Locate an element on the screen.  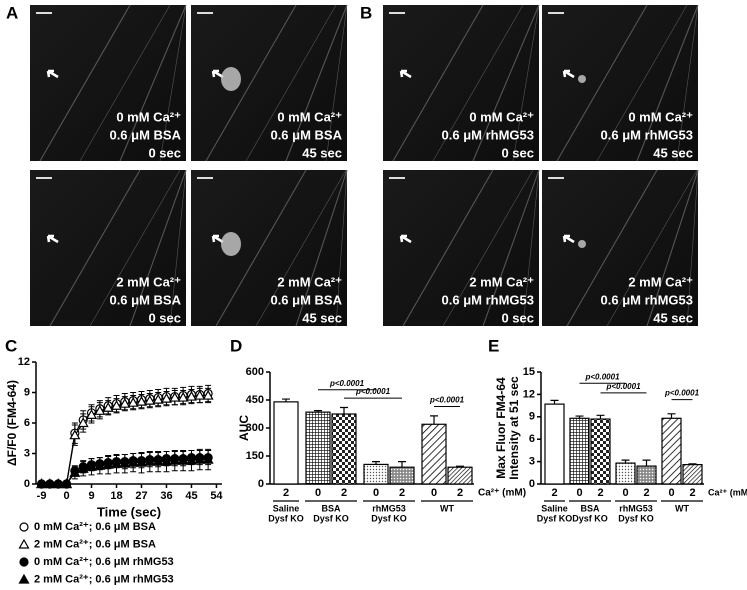
panel-label: B is located at coordinates (366, 12).